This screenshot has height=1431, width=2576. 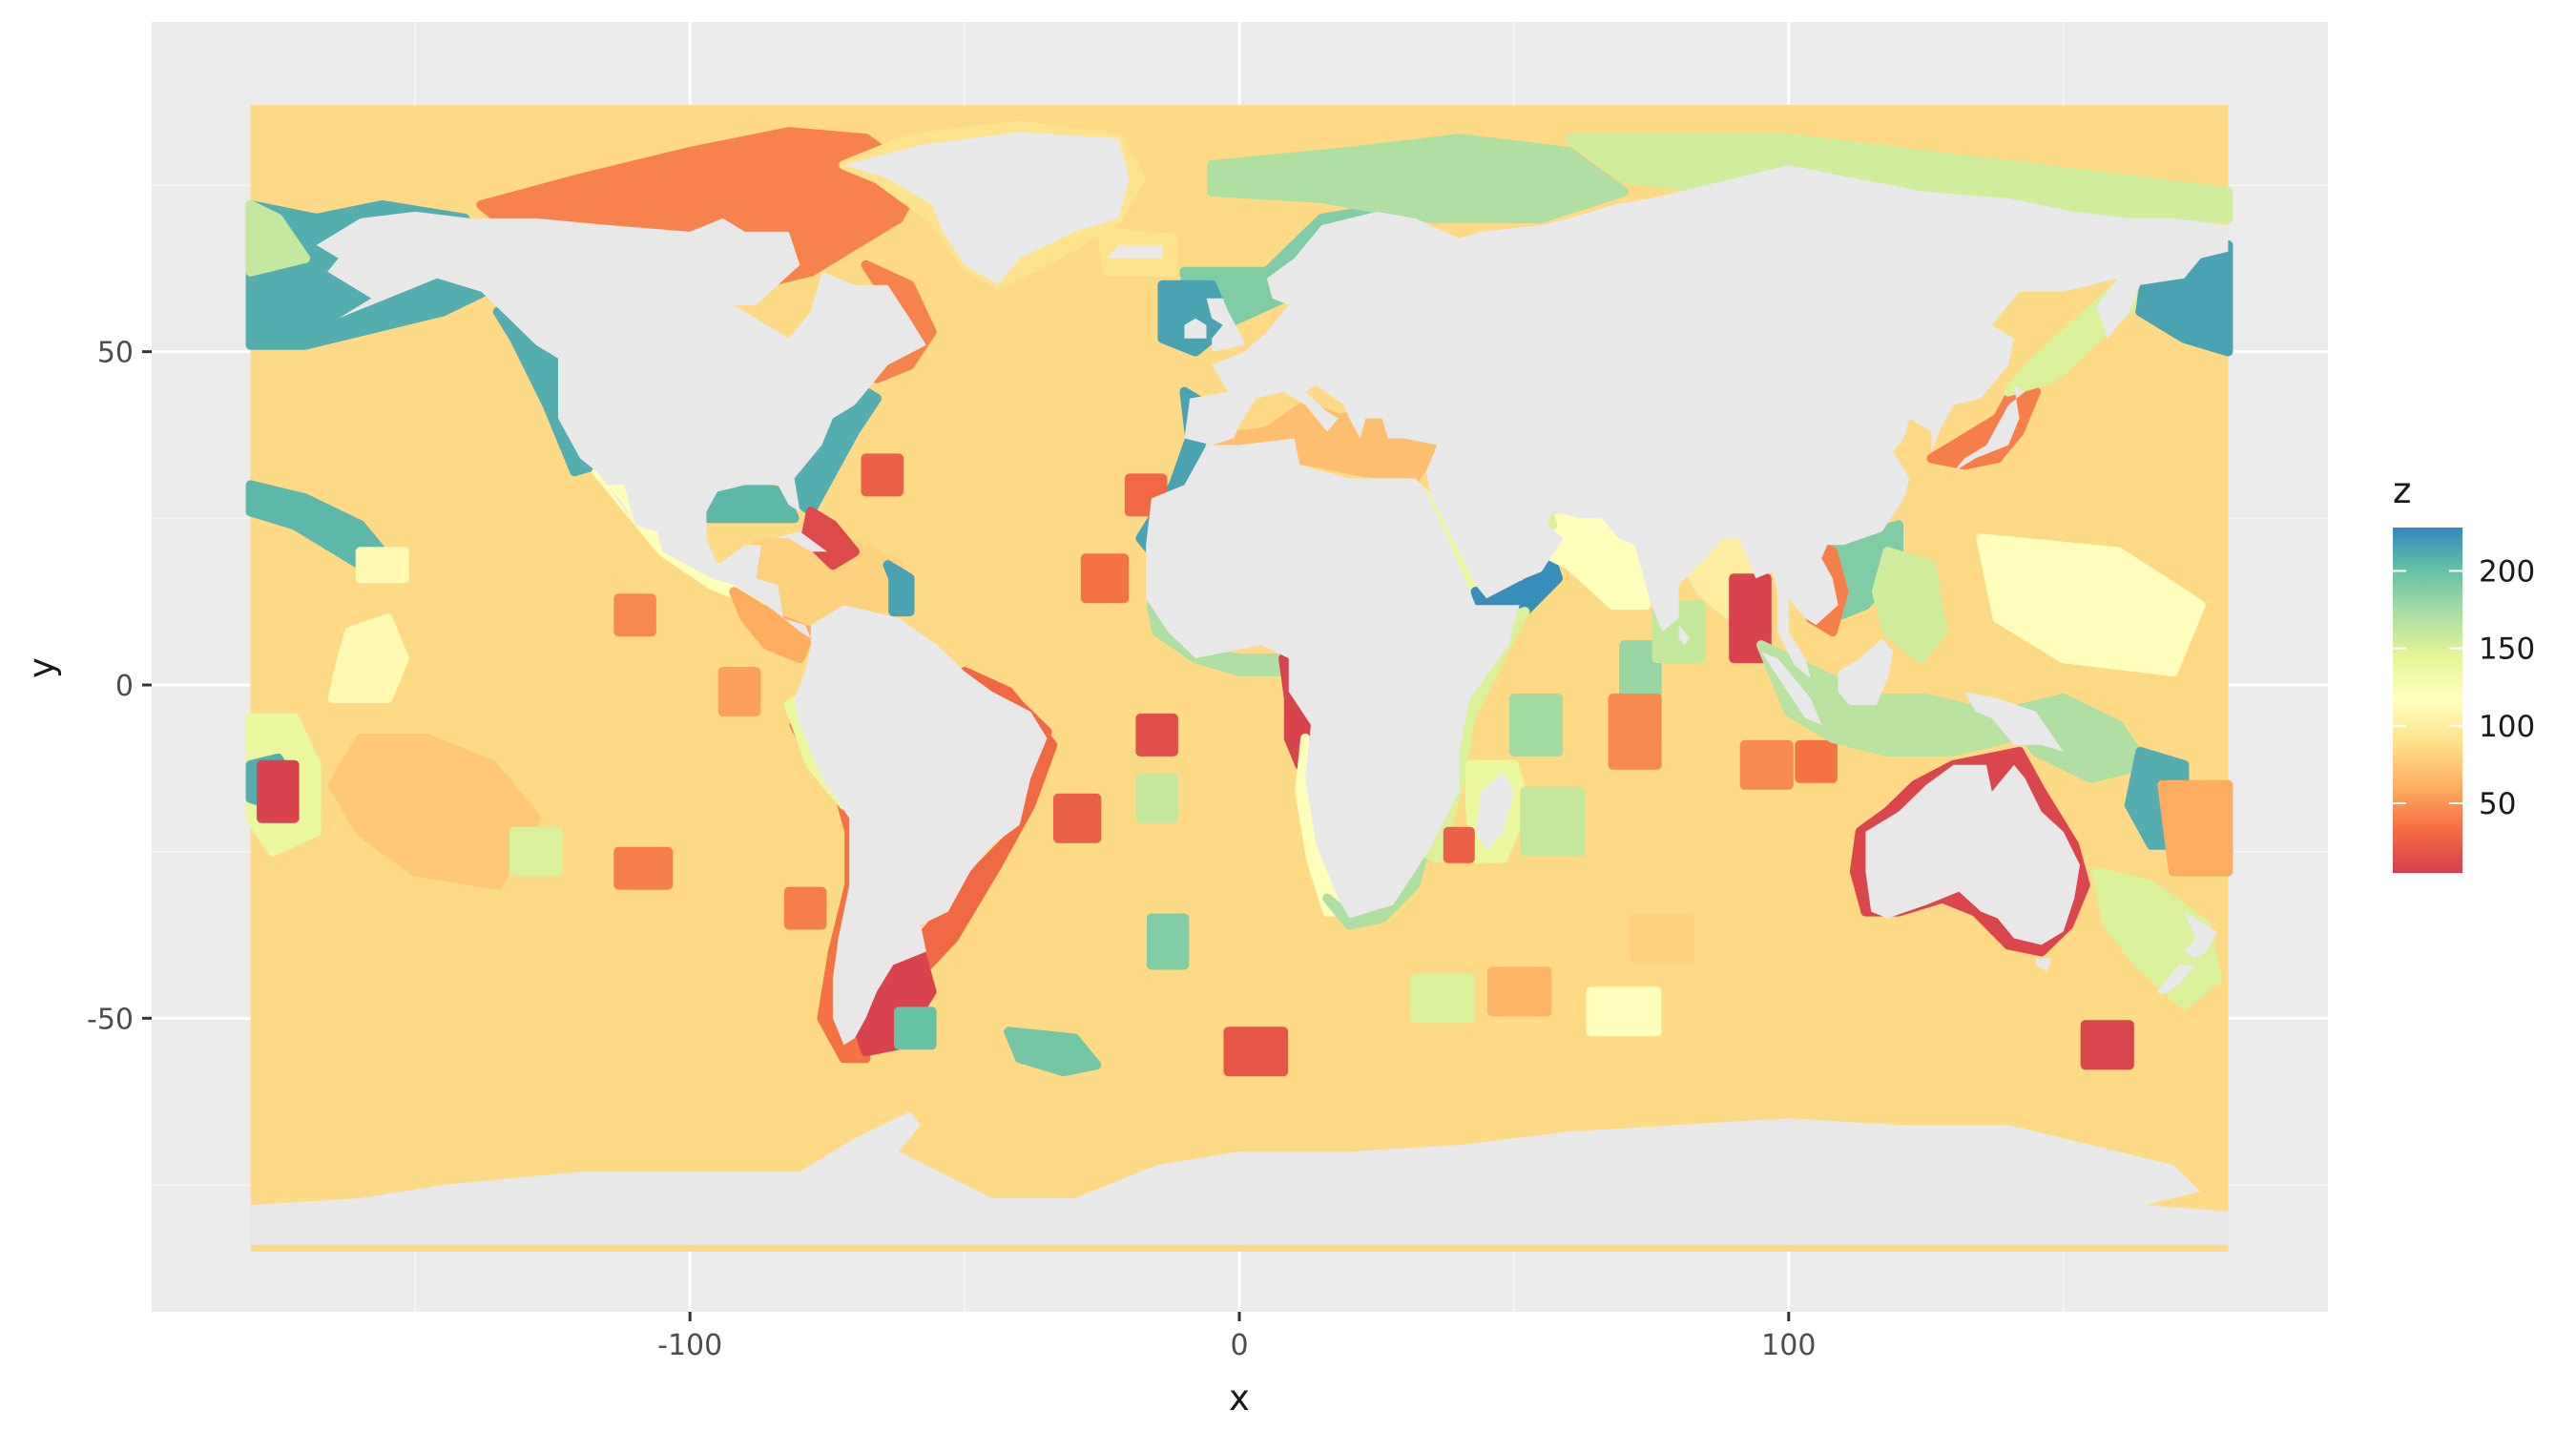 I want to click on x-axis-title: x, so click(x=1239, y=1398).